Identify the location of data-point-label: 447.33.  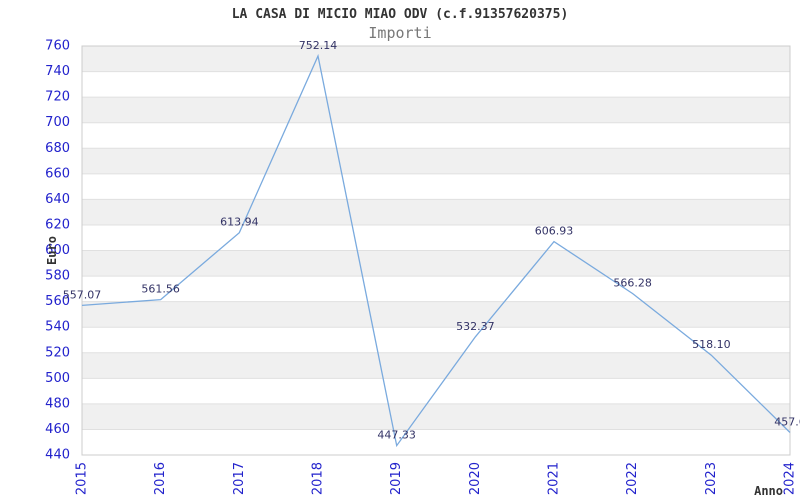
(396, 435).